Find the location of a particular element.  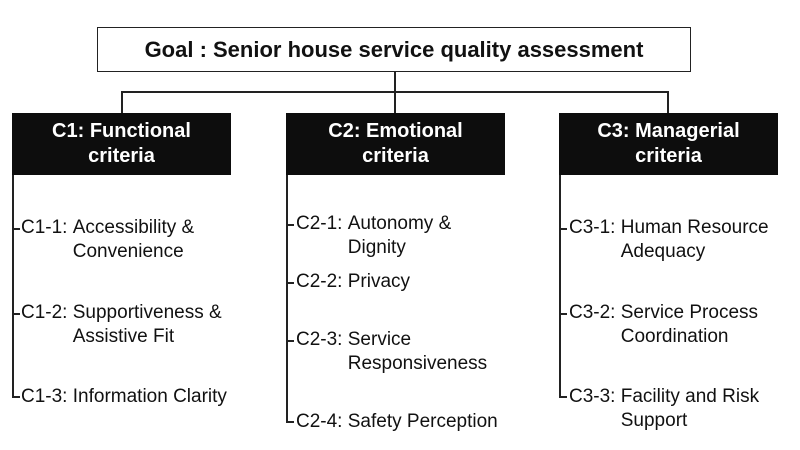

criterion-text: Information Clarity is located at coordinates (149, 396).